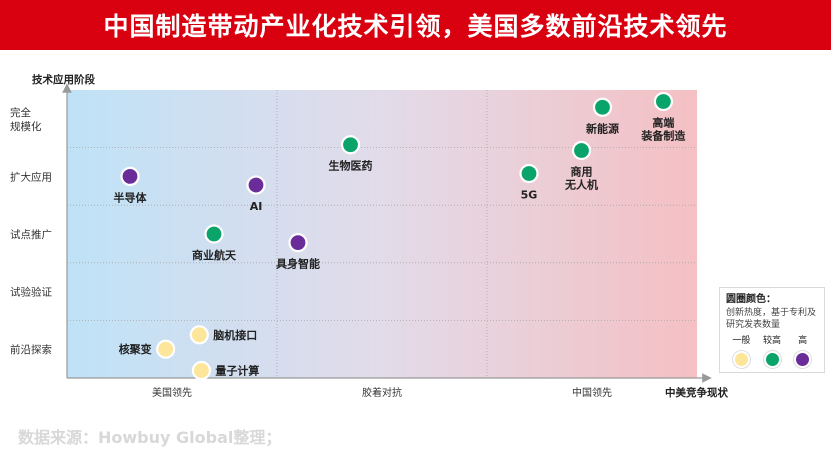  I want to click on data-point: 高端装备制造, so click(663, 117).